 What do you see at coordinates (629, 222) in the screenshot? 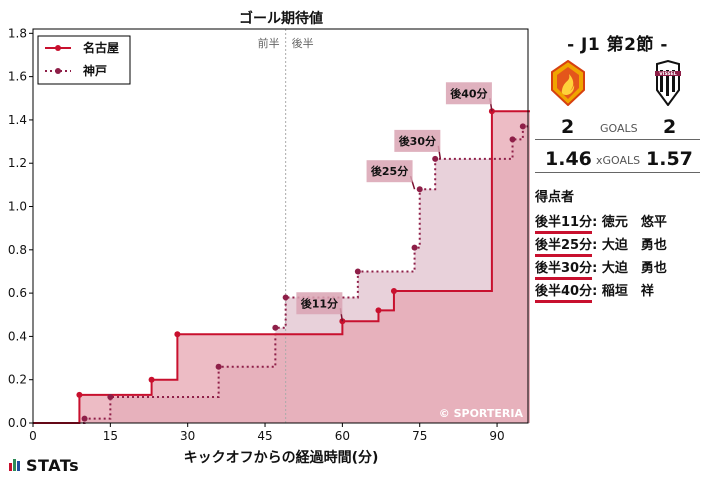
I see `scorer-name: : 徳元 悠平` at bounding box center [629, 222].